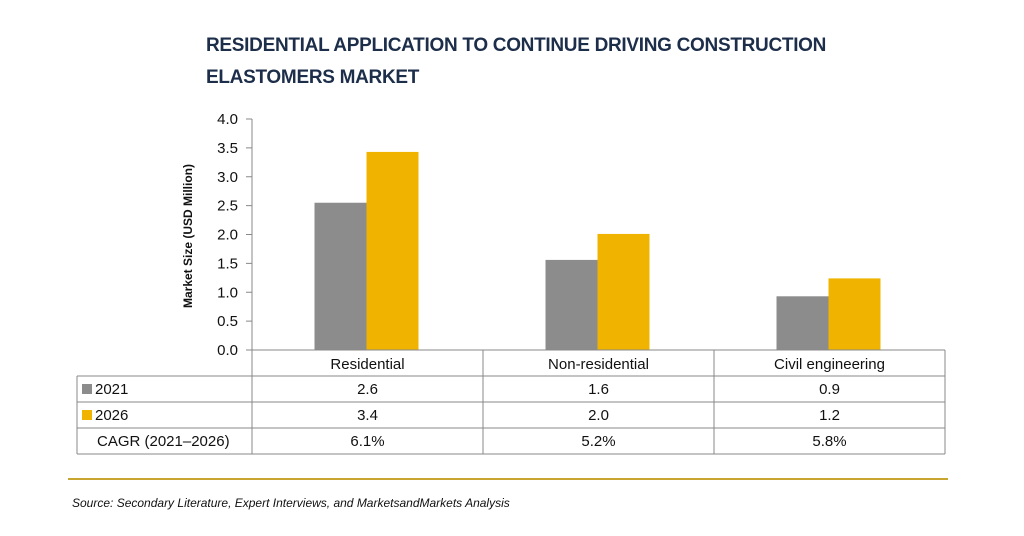 Image resolution: width=1024 pixels, height=536 pixels. I want to click on y-tick-label: 3.5, so click(227, 148).